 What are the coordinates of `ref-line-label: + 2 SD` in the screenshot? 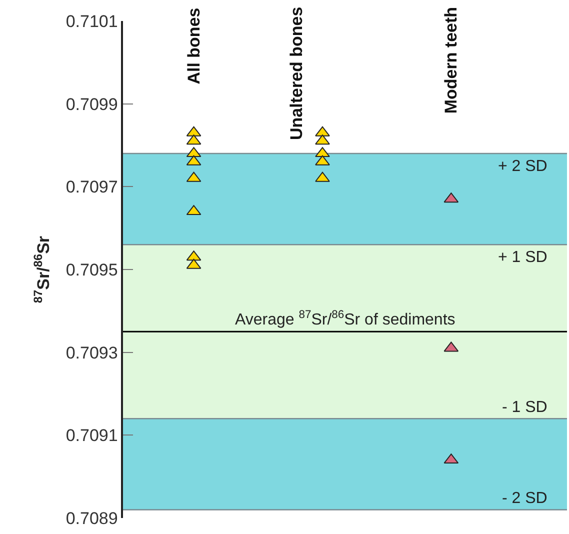 It's located at (523, 166).